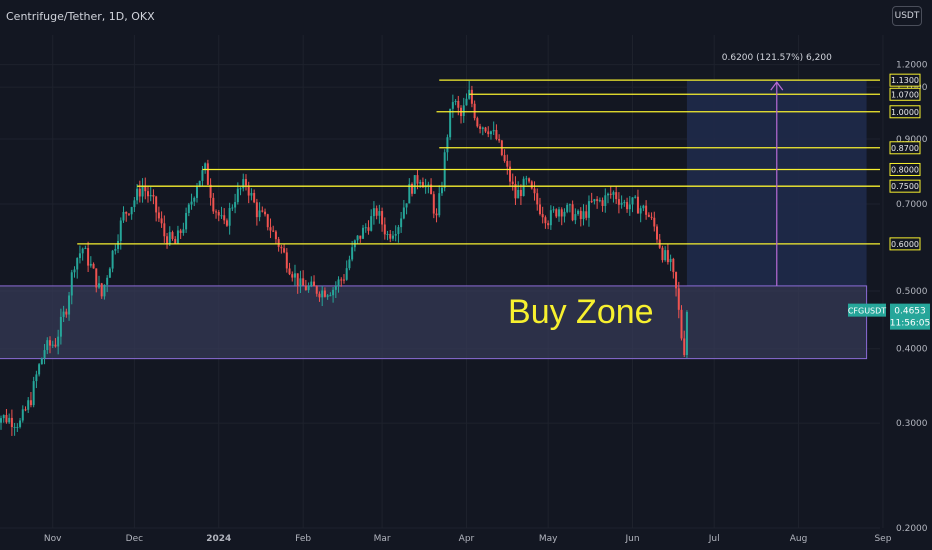 The width and height of the screenshot is (932, 550). What do you see at coordinates (434, 322) in the screenshot?
I see `buy-zone-box` at bounding box center [434, 322].